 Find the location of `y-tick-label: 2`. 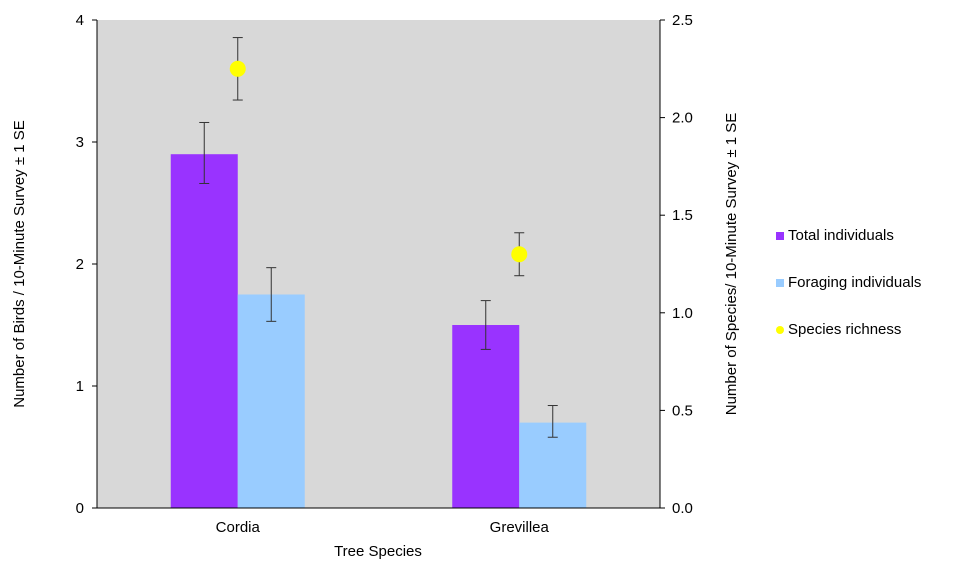

y-tick-label: 2 is located at coordinates (80, 264).